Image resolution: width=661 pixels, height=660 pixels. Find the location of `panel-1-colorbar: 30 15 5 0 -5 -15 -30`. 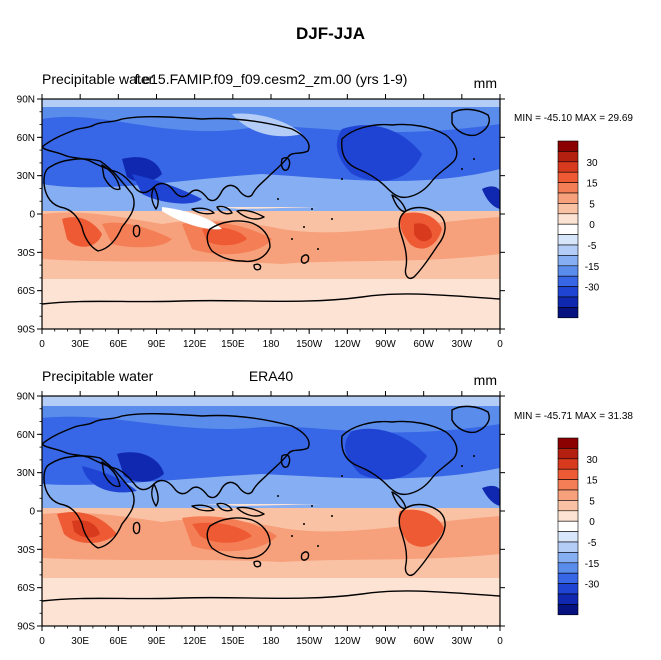

panel-1-colorbar: 30 15 5 0 -5 -15 -30 is located at coordinates (578, 229).